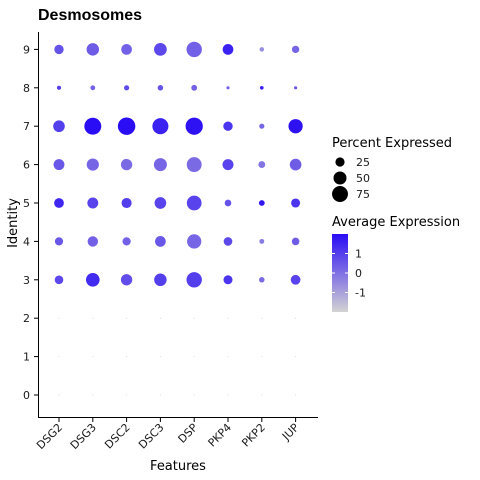 The height and width of the screenshot is (480, 480). What do you see at coordinates (49, 436) in the screenshot?
I see `x-tick-label: DSG2` at bounding box center [49, 436].